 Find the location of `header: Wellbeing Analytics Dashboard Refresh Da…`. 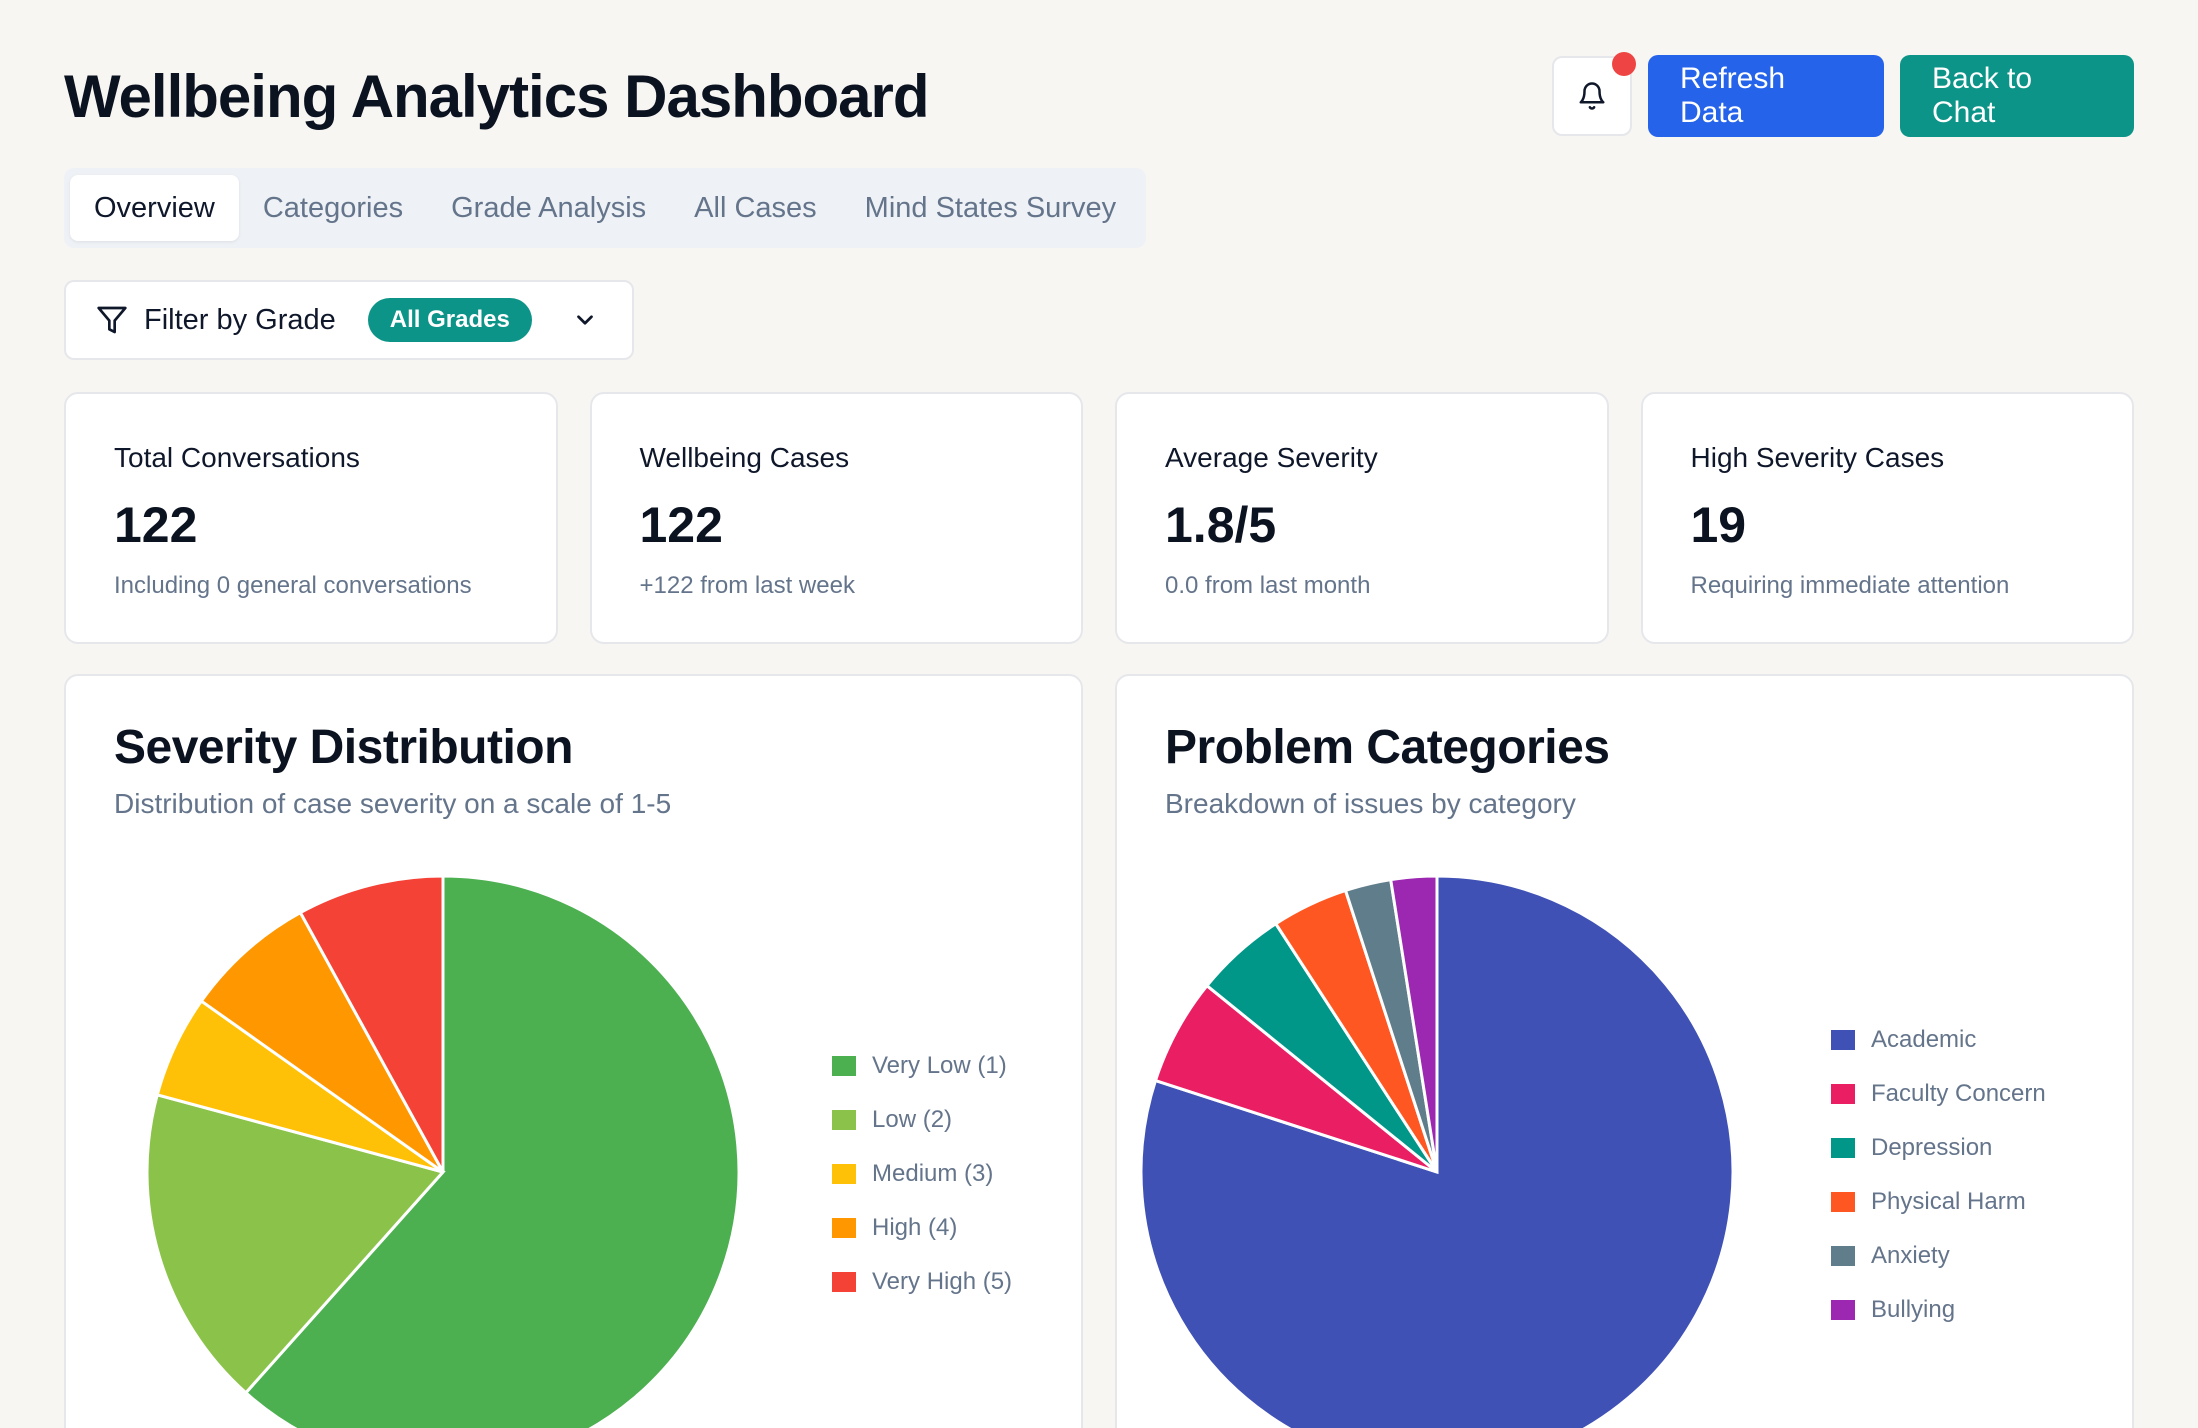

header: Wellbeing Analytics Dashboard Refresh Da… is located at coordinates (1099, 96).